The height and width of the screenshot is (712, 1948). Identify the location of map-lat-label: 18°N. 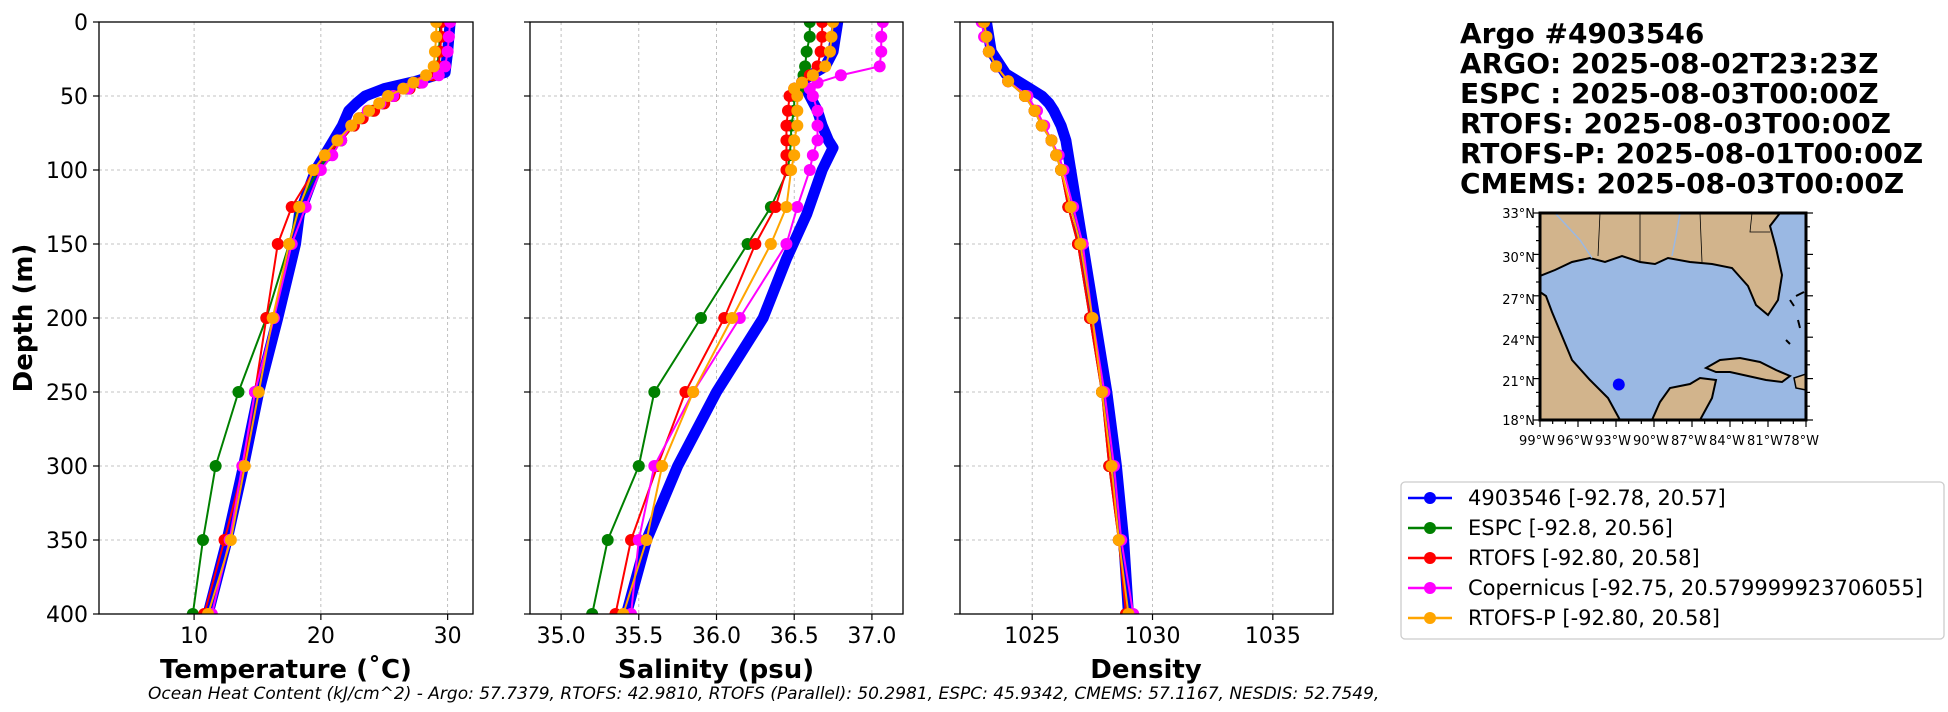
(1518, 421).